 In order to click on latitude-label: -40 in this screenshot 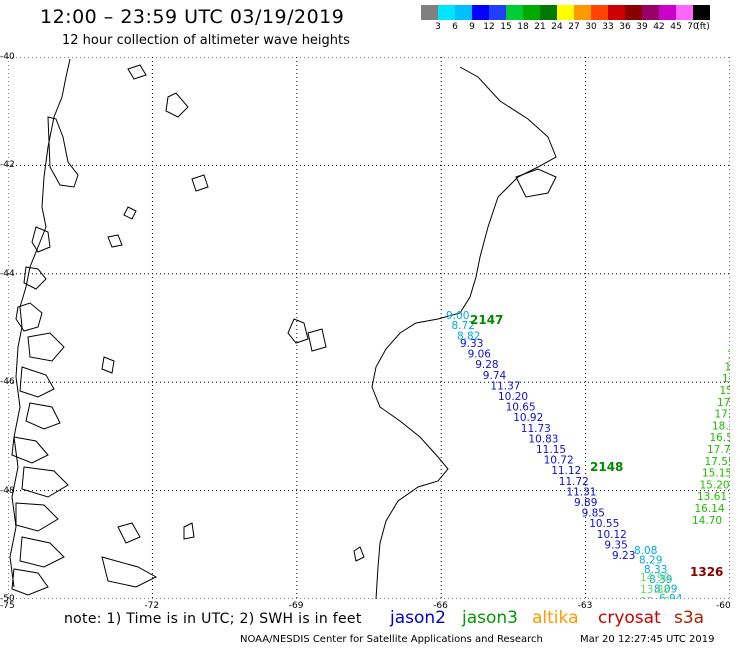, I will do `click(7, 57)`.